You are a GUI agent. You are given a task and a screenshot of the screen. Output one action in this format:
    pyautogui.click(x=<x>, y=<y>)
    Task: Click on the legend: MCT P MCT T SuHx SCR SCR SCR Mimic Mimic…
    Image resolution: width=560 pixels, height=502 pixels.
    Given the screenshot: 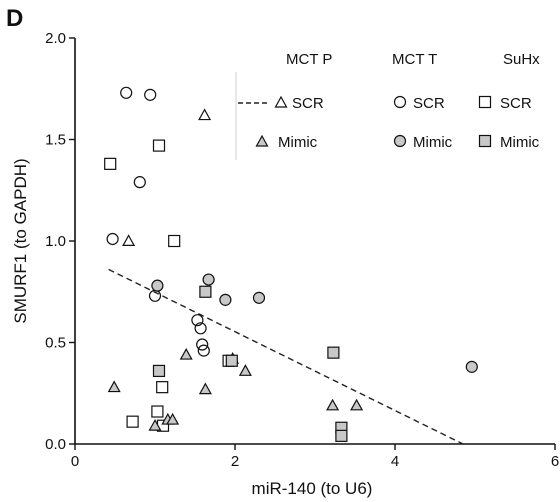 What is the action you would take?
    pyautogui.click(x=387, y=105)
    